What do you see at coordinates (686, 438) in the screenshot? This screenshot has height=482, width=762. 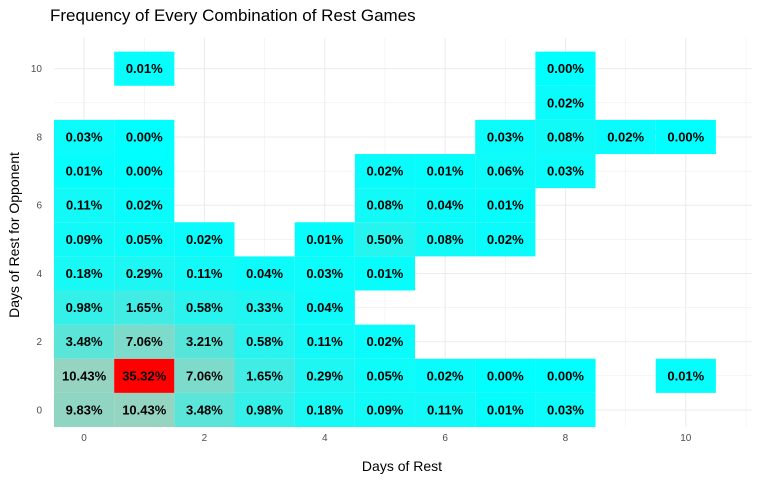 I see `x-tick-label: 10` at bounding box center [686, 438].